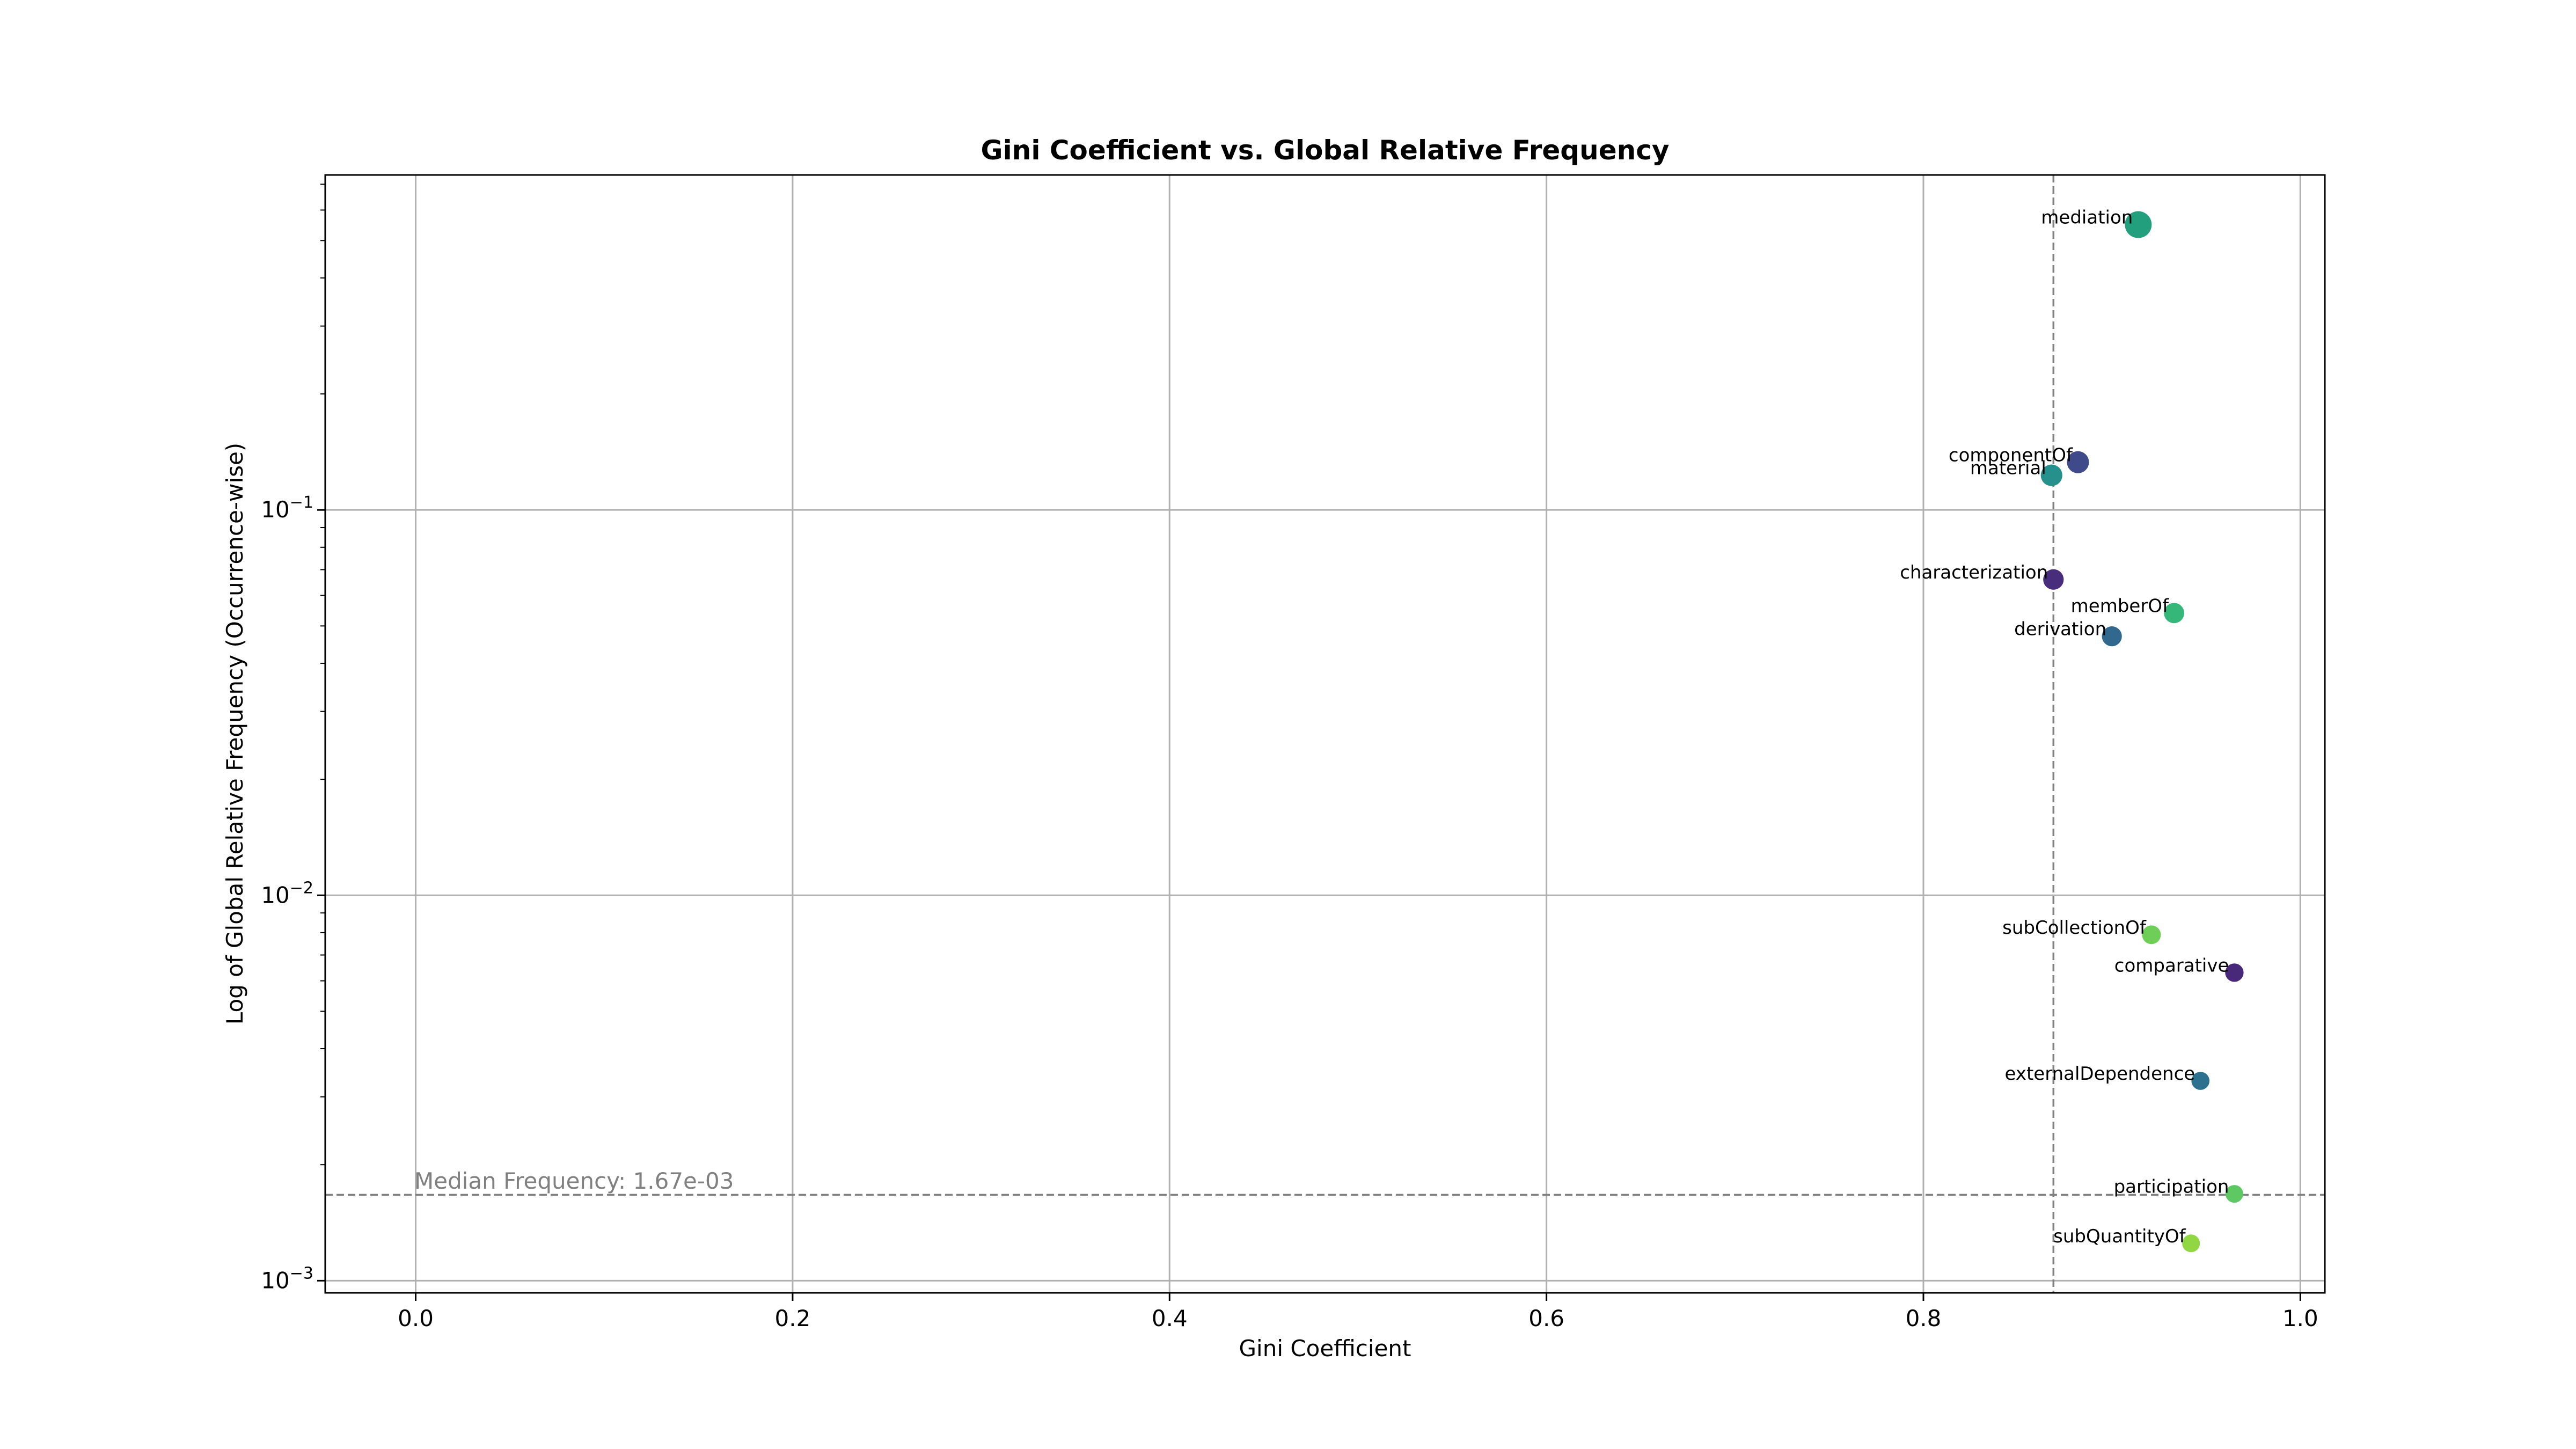 The image size is (2576, 1449). I want to click on point-subCollectionOf, so click(2151, 935).